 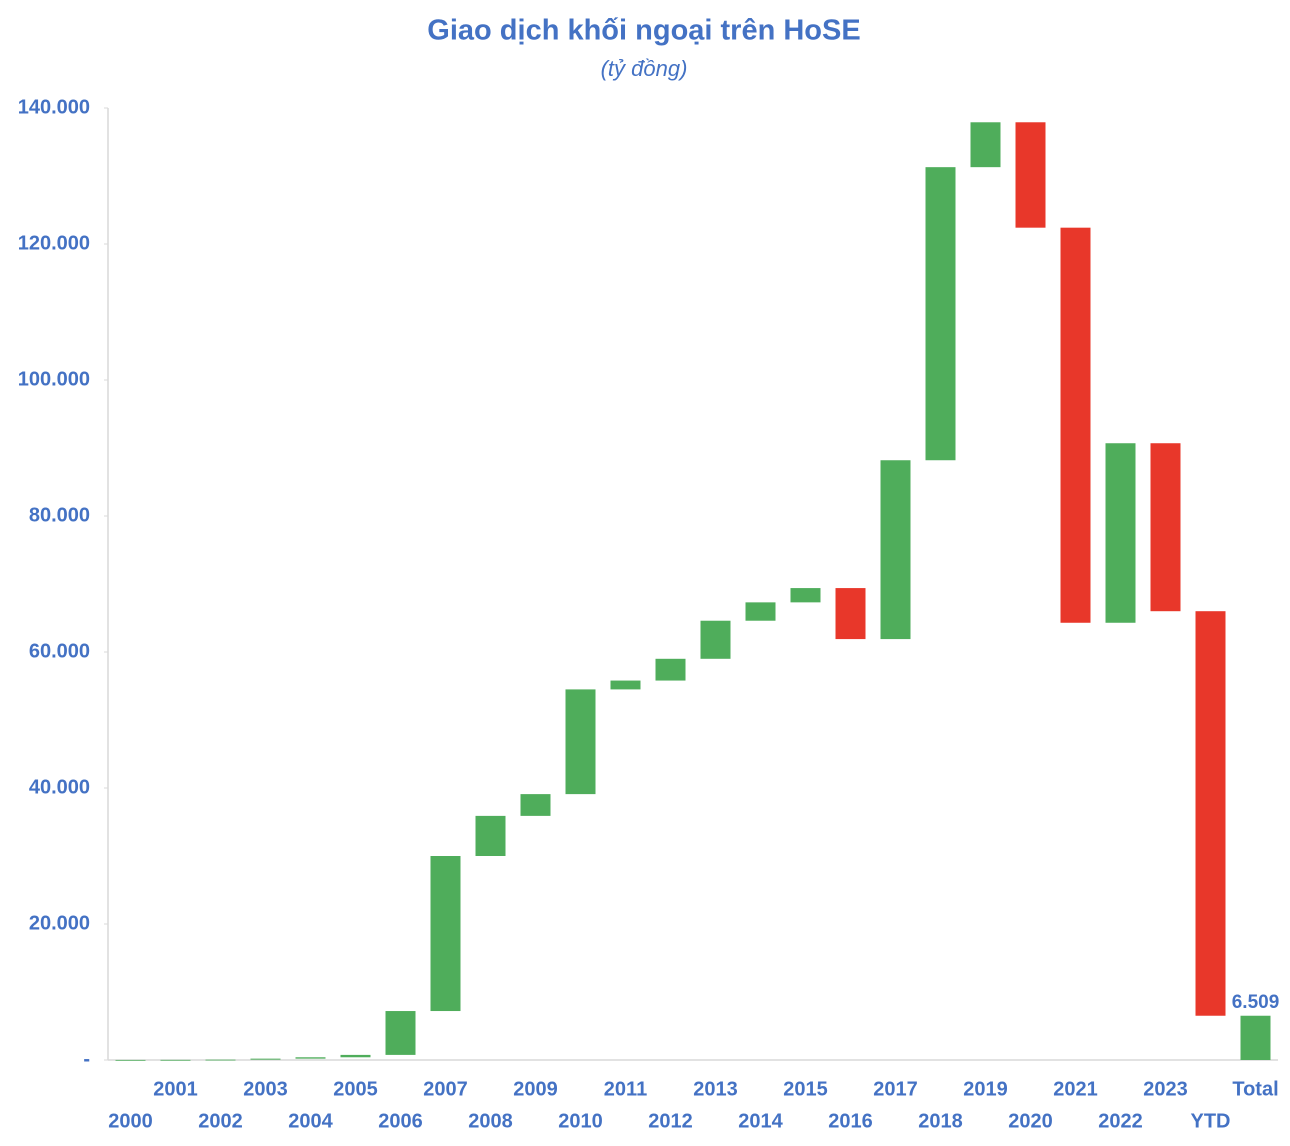 I want to click on chart-title: Giao dịch khối ngoại trên HoSE, so click(x=643, y=31).